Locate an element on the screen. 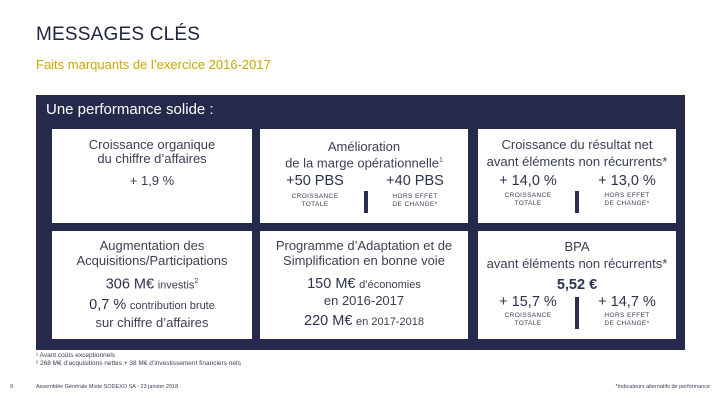 Image resolution: width=720 pixels, height=405 pixels. net-income-total-label1: CROISSANCE is located at coordinates (528, 195).